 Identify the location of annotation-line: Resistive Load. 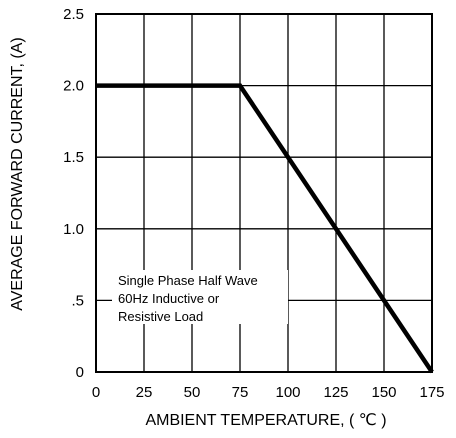
(160, 316).